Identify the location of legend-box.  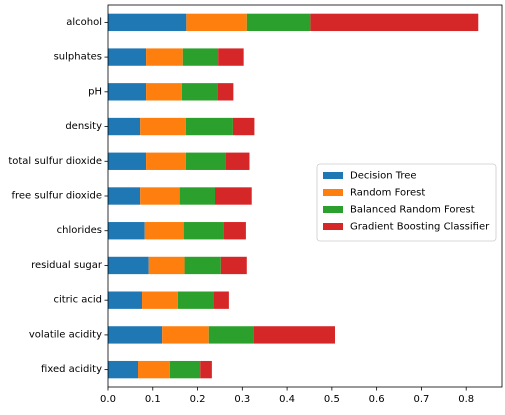
(406, 202).